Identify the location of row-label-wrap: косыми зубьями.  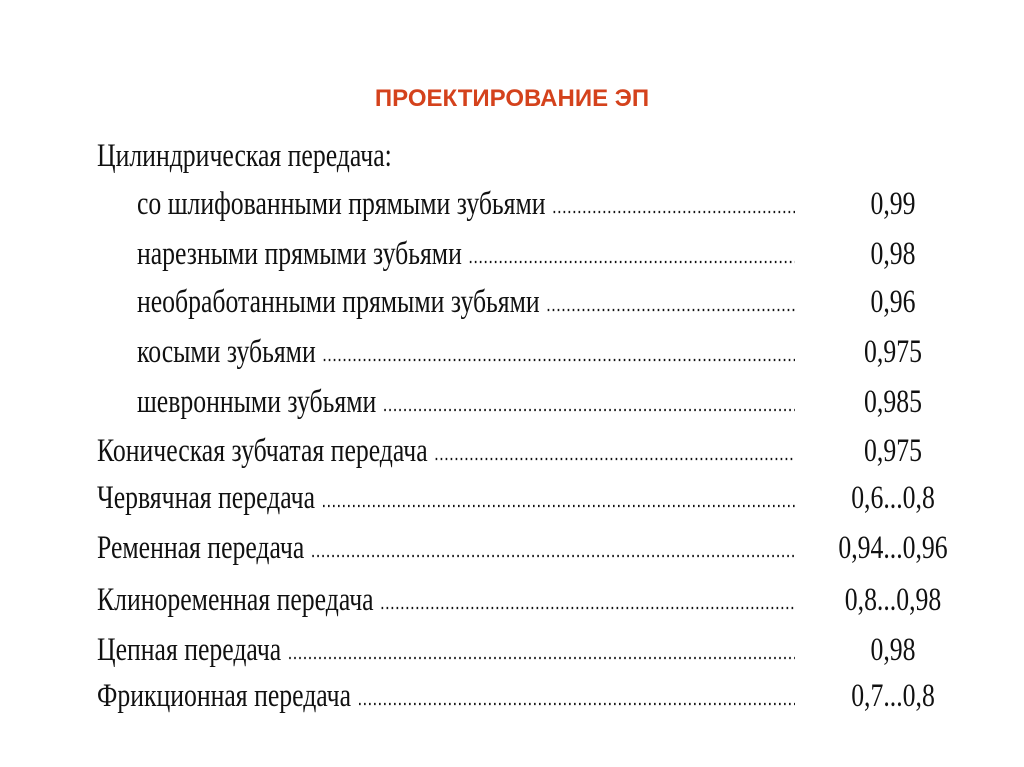
(226, 352).